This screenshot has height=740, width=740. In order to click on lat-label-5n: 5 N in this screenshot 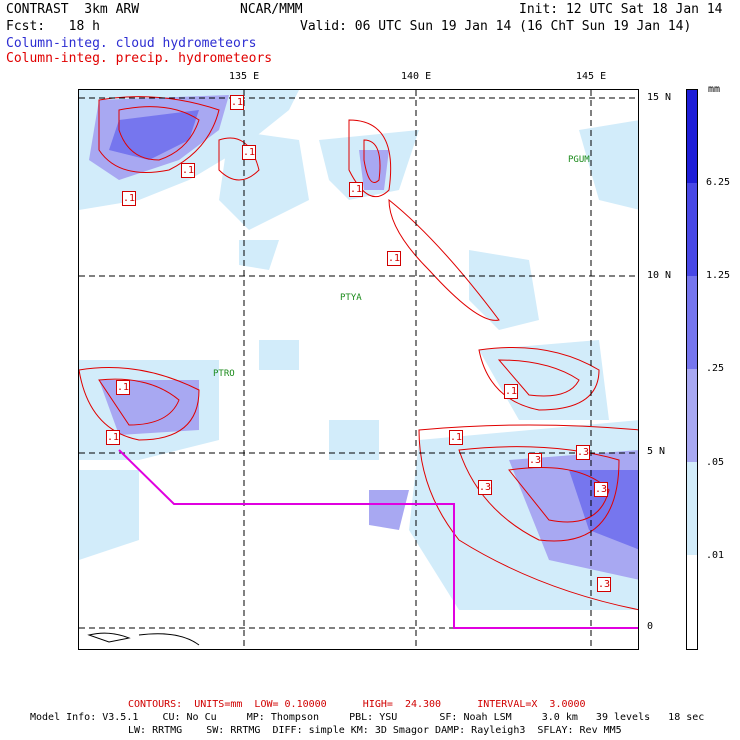, I will do `click(656, 451)`.